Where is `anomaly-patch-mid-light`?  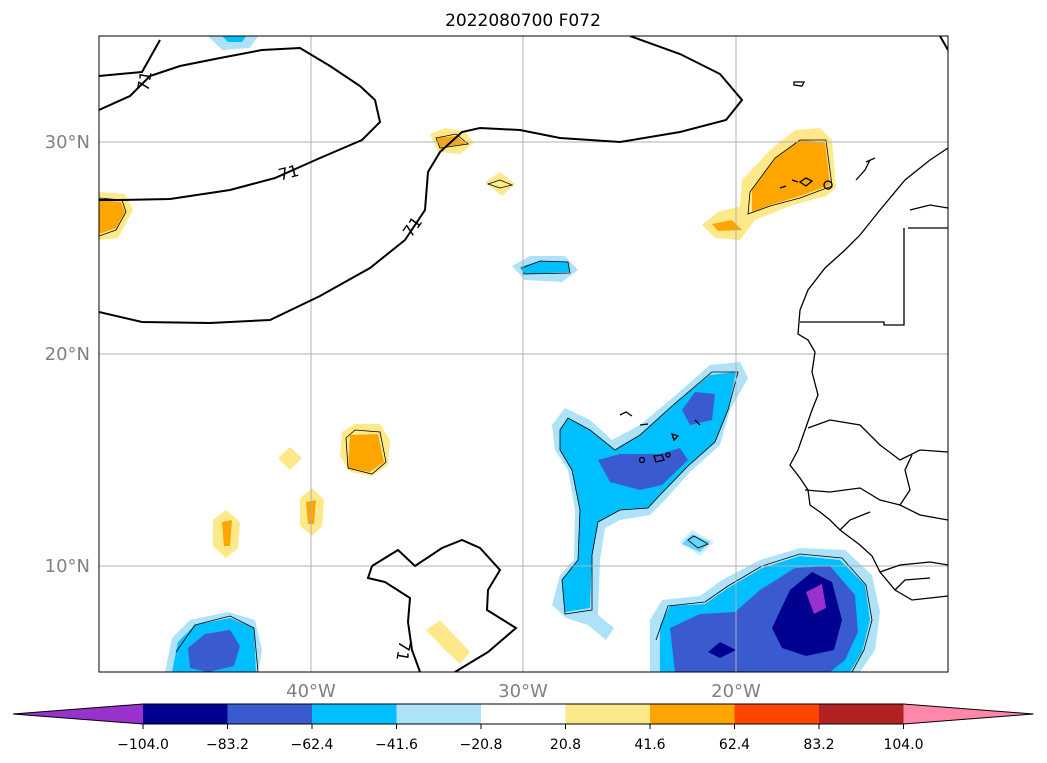
anomaly-patch-mid-light is located at coordinates (500, 184).